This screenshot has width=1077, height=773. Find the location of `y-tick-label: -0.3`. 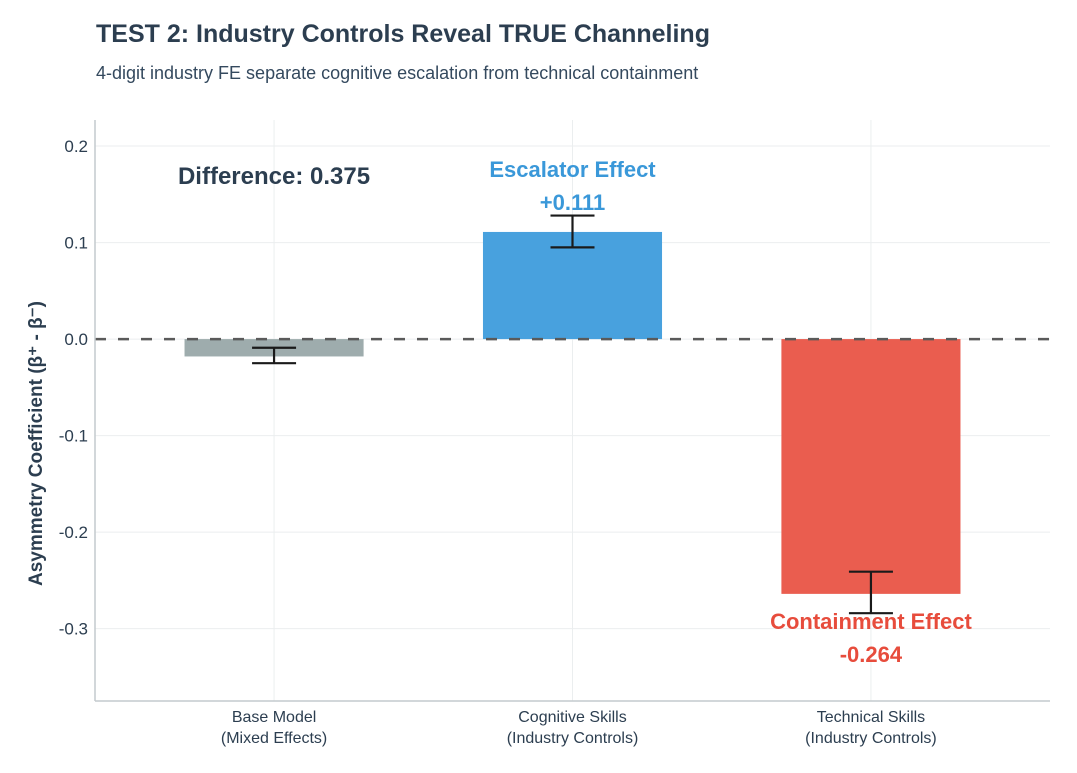

y-tick-label: -0.3 is located at coordinates (73, 629).